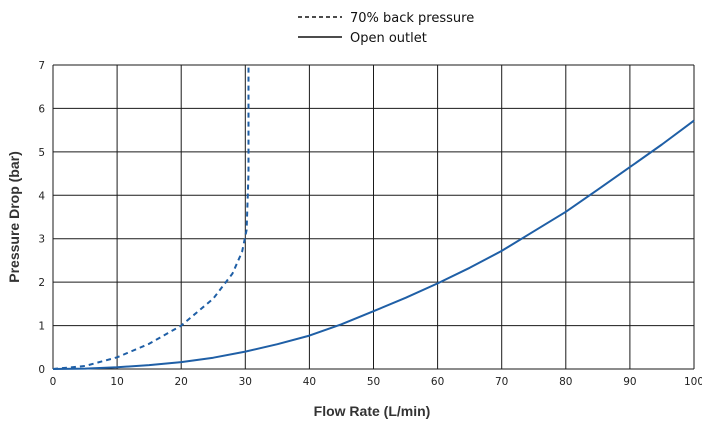 This screenshot has width=702, height=424. I want to click on x-tick-label: 70, so click(501, 382).